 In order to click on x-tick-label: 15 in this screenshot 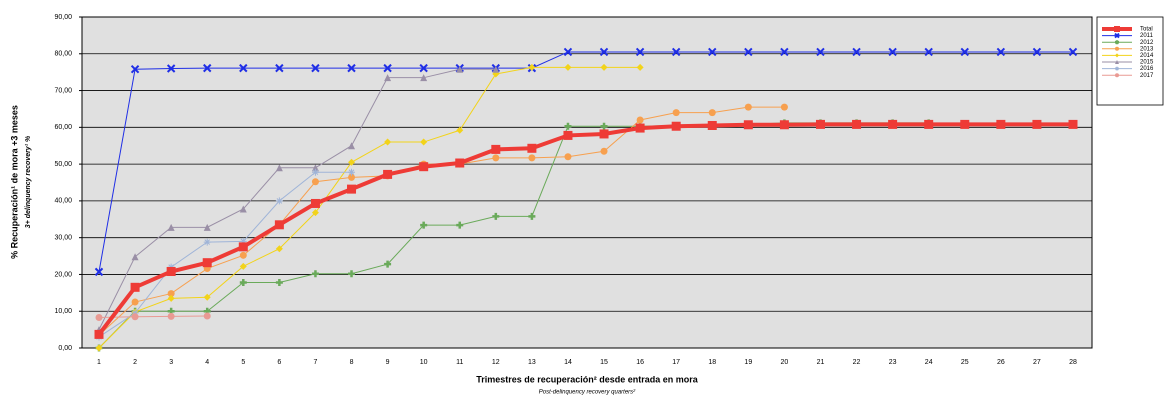, I will do `click(604, 362)`.